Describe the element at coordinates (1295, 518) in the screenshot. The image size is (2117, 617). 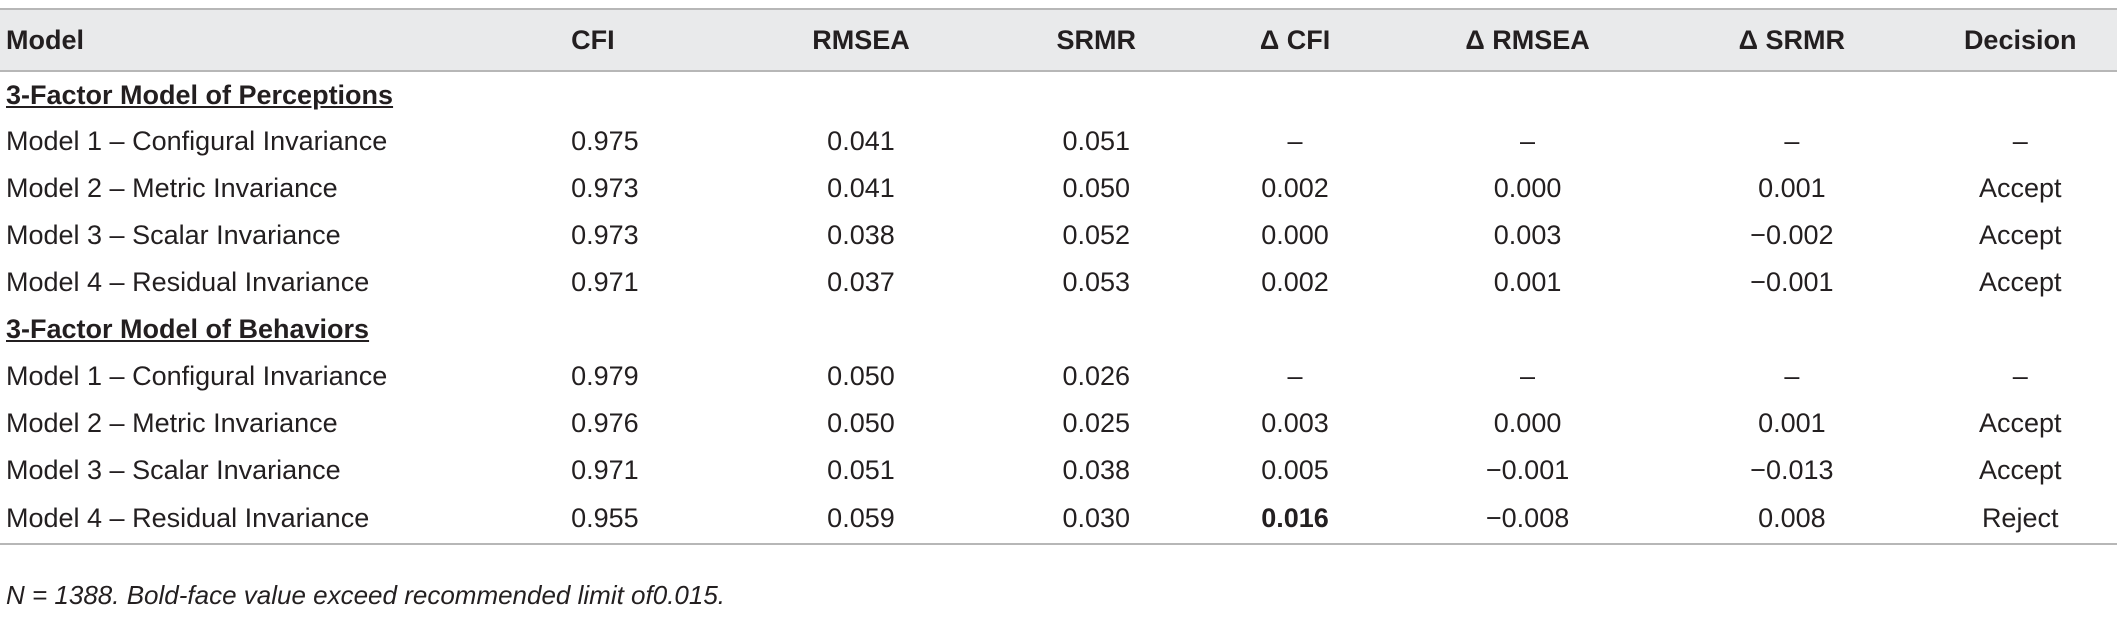
I see `cell-delta-cfi-exceeding: 0.016` at that location.